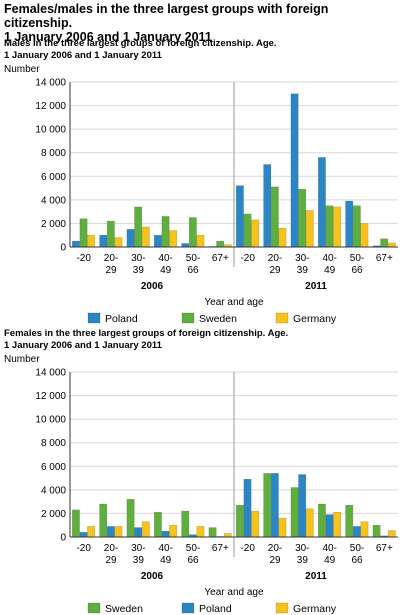 This screenshot has height=615, width=400. I want to click on legend-swatch-sweden, so click(94, 608).